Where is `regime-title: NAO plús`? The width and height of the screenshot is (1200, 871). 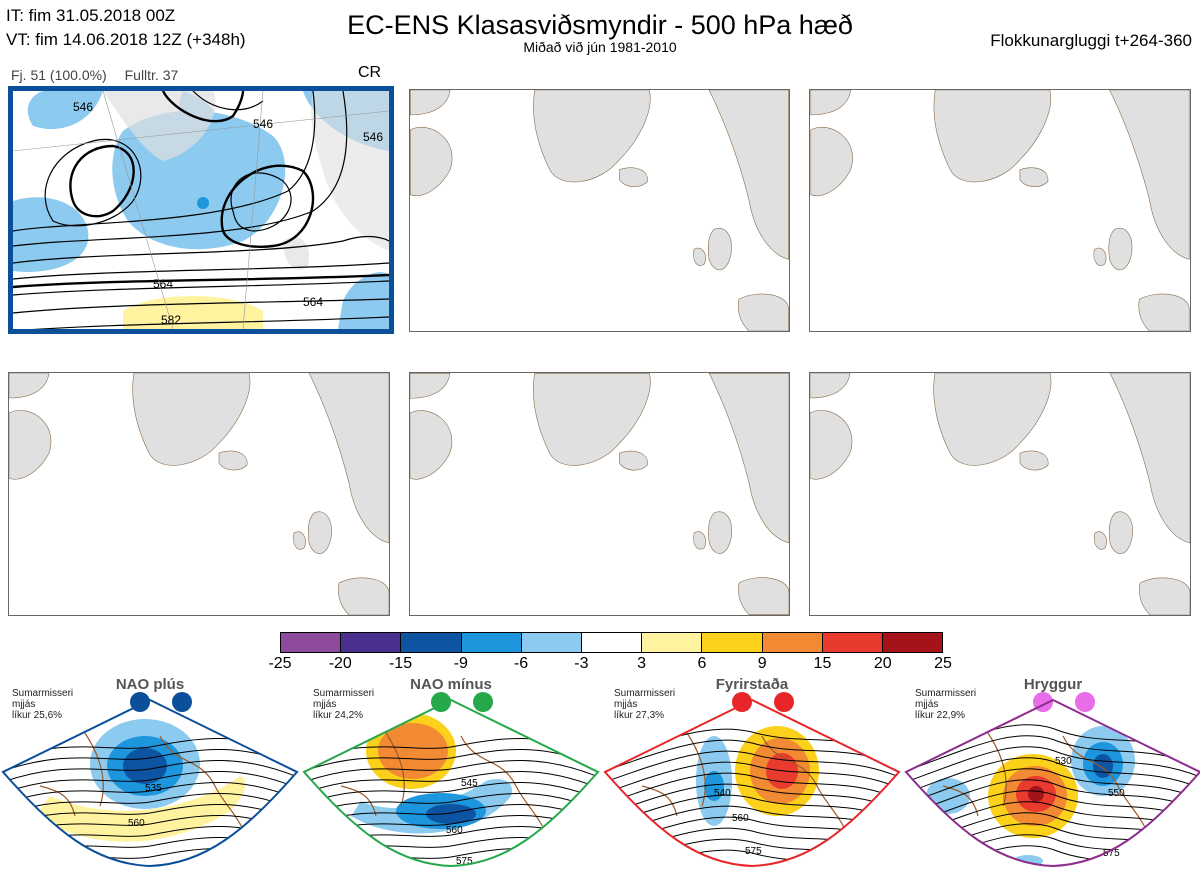 regime-title: NAO plús is located at coordinates (150, 684).